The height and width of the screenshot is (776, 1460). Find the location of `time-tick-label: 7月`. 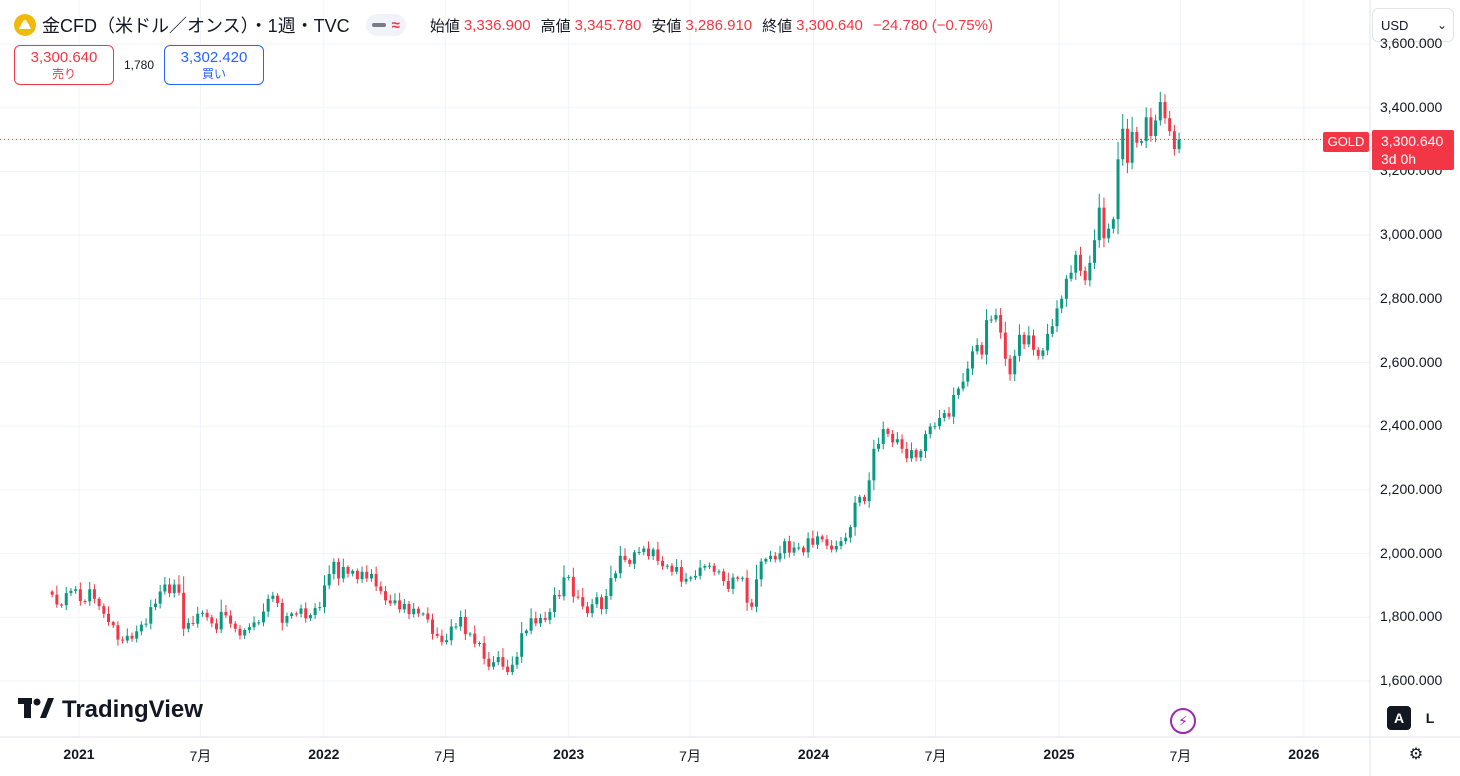

time-tick-label: 7月 is located at coordinates (690, 756).